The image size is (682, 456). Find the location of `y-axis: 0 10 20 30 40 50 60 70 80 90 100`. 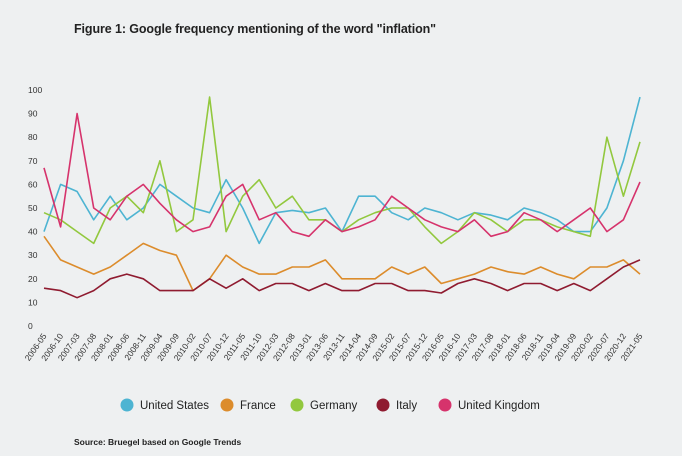

y-axis: 0 10 20 30 40 50 60 70 80 90 100 is located at coordinates (35, 208).